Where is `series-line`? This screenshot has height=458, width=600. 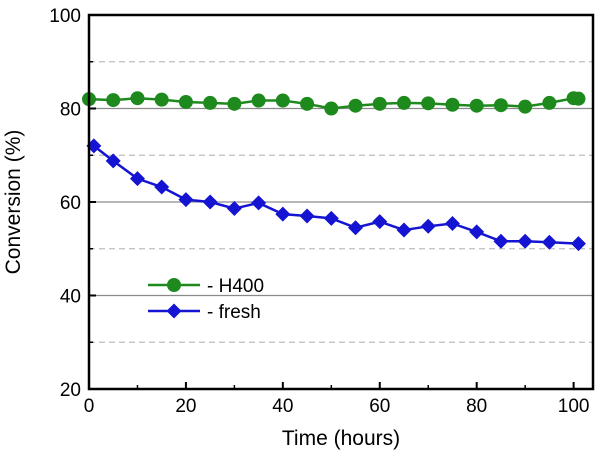
series-line is located at coordinates (333, 103).